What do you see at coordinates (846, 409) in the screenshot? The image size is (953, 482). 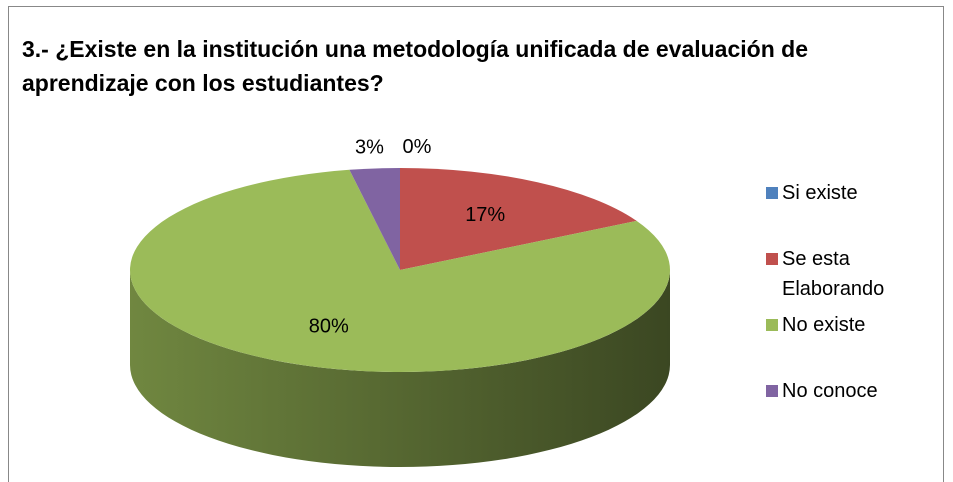 I see `legend-item: No conoce` at bounding box center [846, 409].